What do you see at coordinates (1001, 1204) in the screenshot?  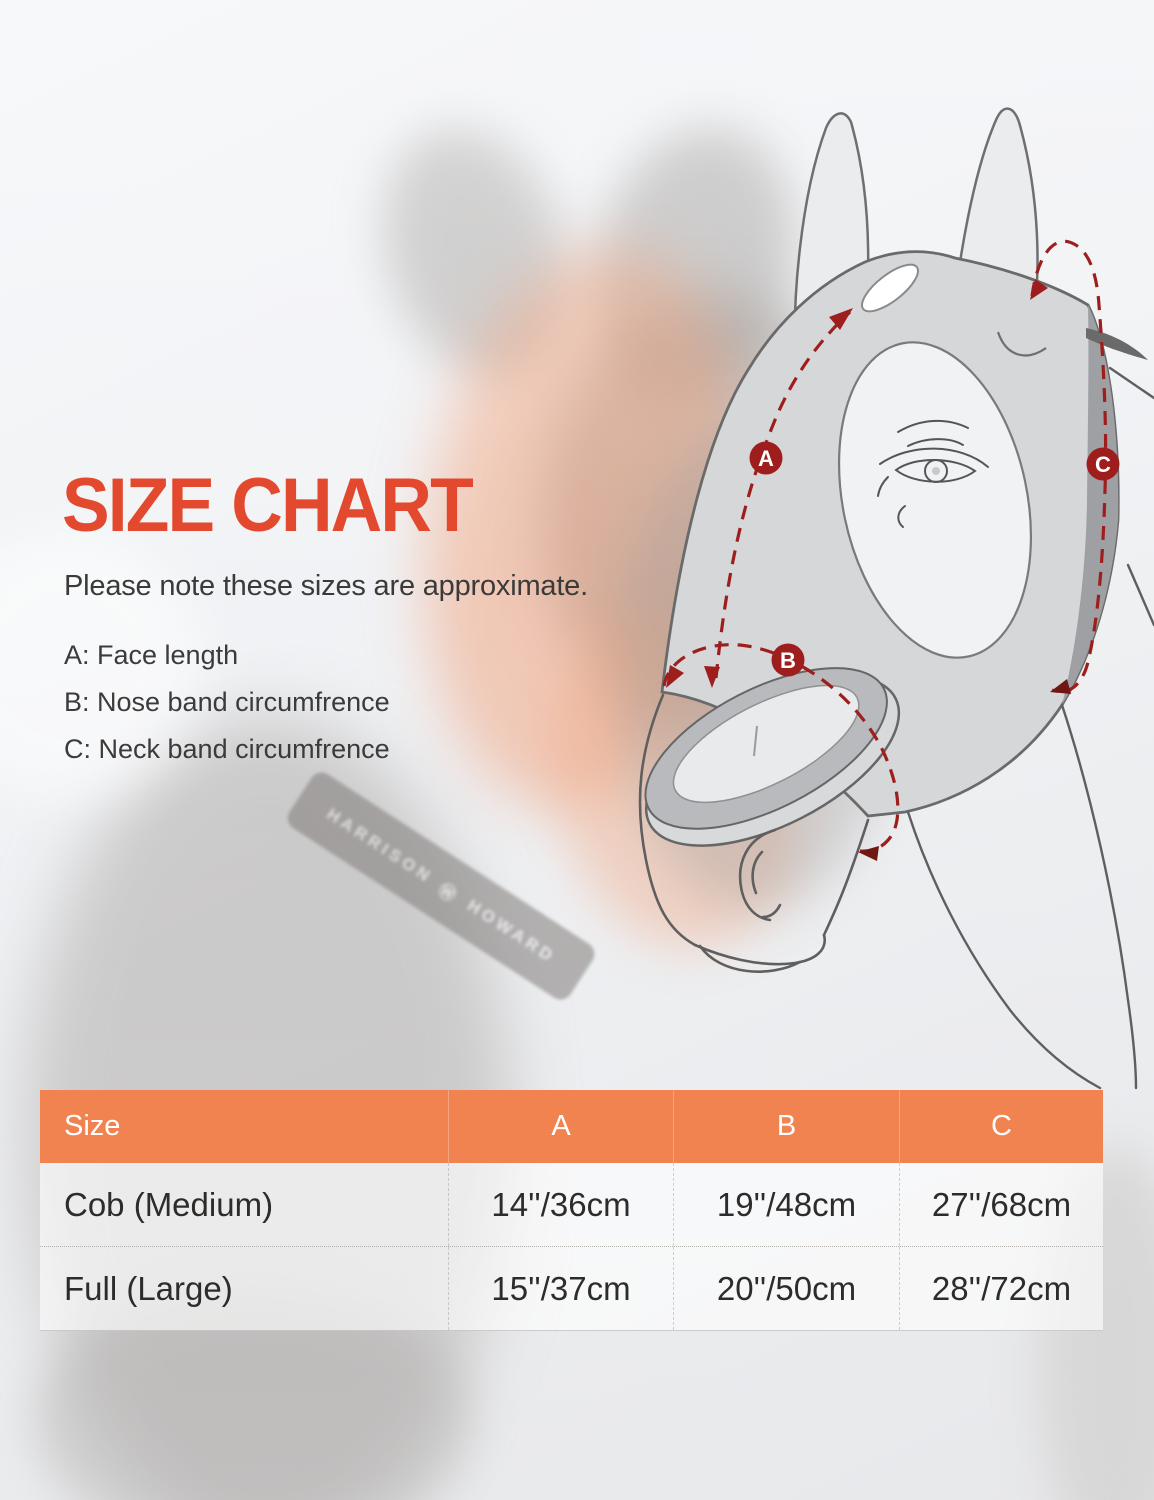 I see `cell-c-value: 27''/68cm` at bounding box center [1001, 1204].